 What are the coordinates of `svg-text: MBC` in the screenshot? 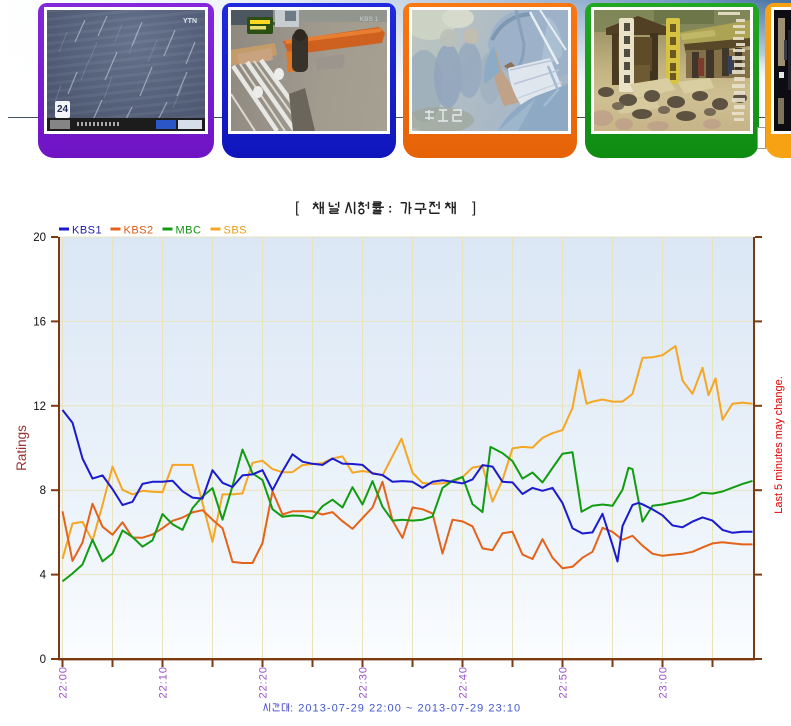 It's located at (189, 231).